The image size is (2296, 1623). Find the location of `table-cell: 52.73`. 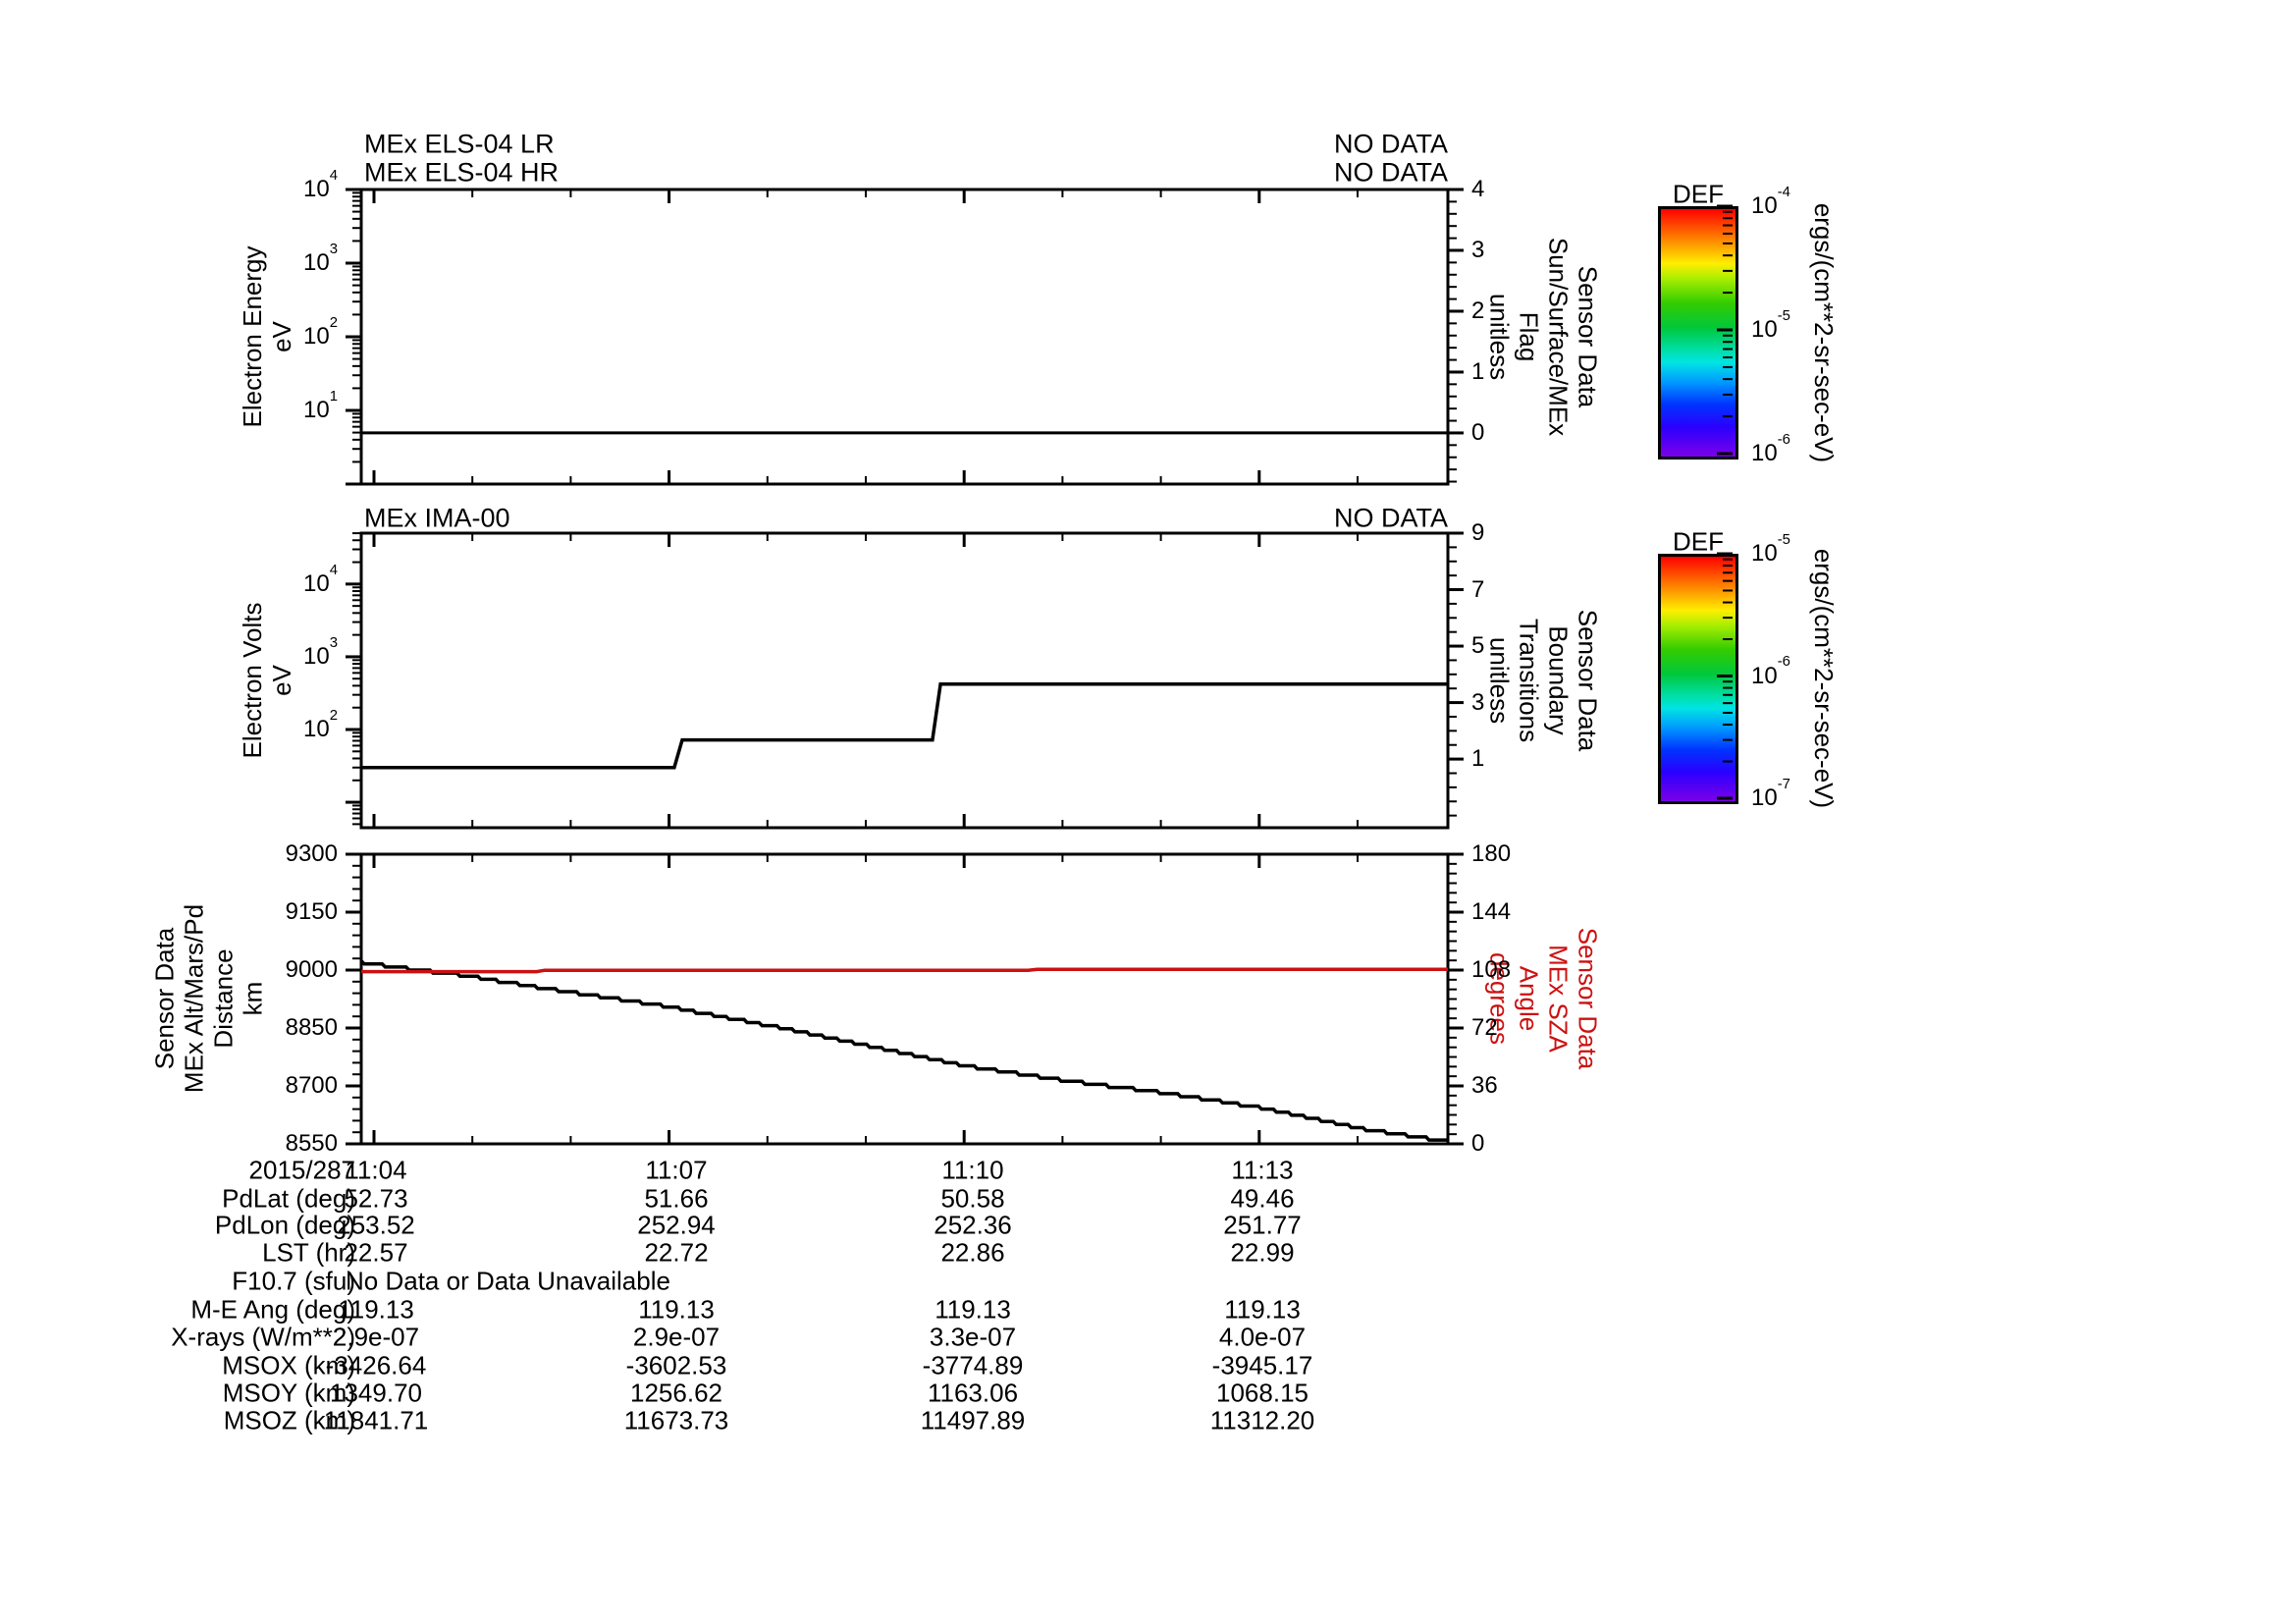

table-cell: 52.73 is located at coordinates (376, 1198).